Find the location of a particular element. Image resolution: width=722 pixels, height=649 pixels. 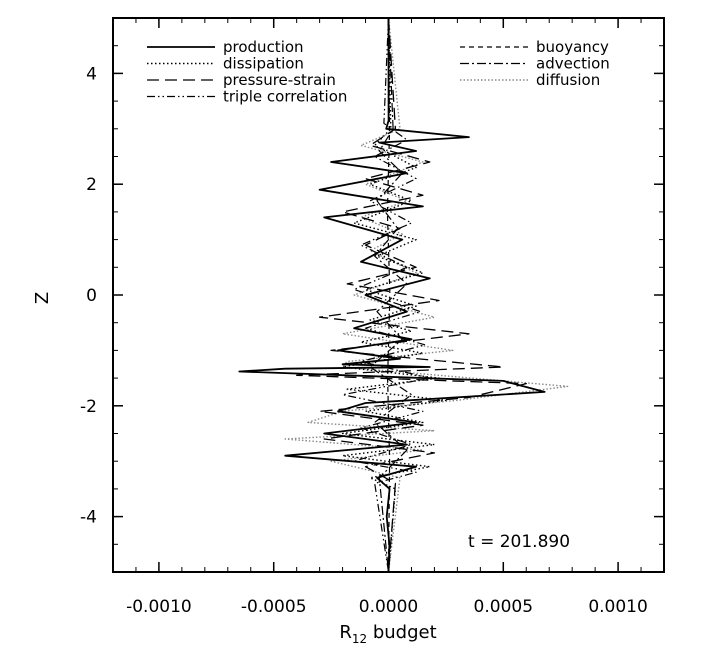

x-axis-title: R12 budget is located at coordinates (387, 634).